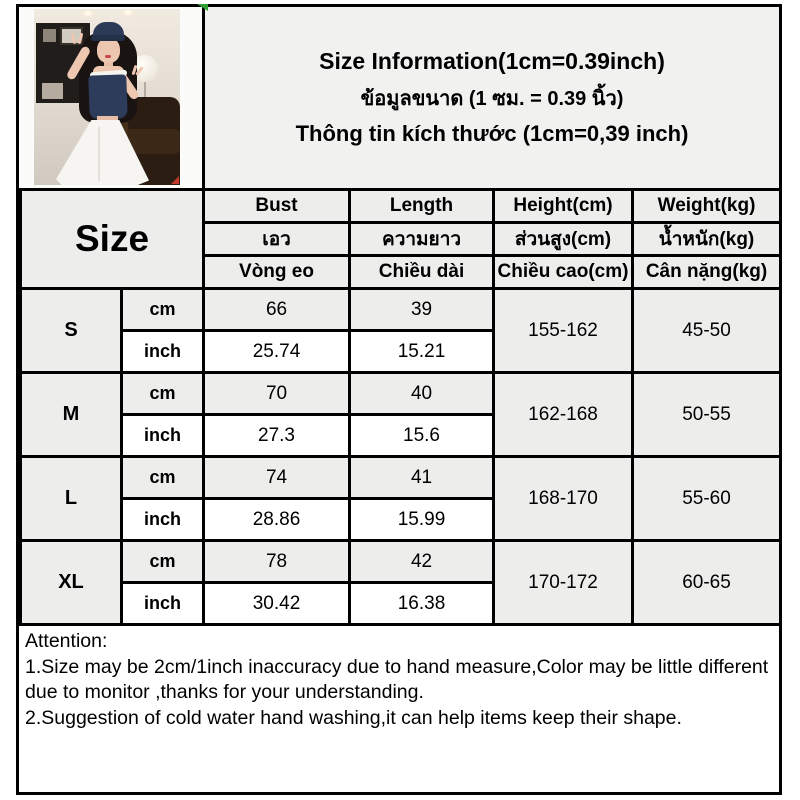 The width and height of the screenshot is (800, 800). What do you see at coordinates (277, 309) in the screenshot?
I see `value-s-bust-cm: 66` at bounding box center [277, 309].